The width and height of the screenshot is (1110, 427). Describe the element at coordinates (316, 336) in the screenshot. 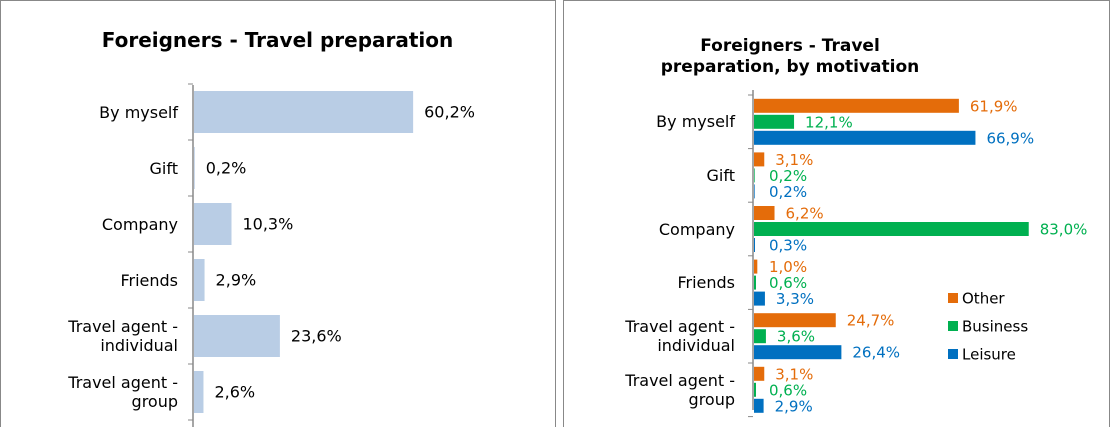

I see `value-label: 23,6%` at that location.